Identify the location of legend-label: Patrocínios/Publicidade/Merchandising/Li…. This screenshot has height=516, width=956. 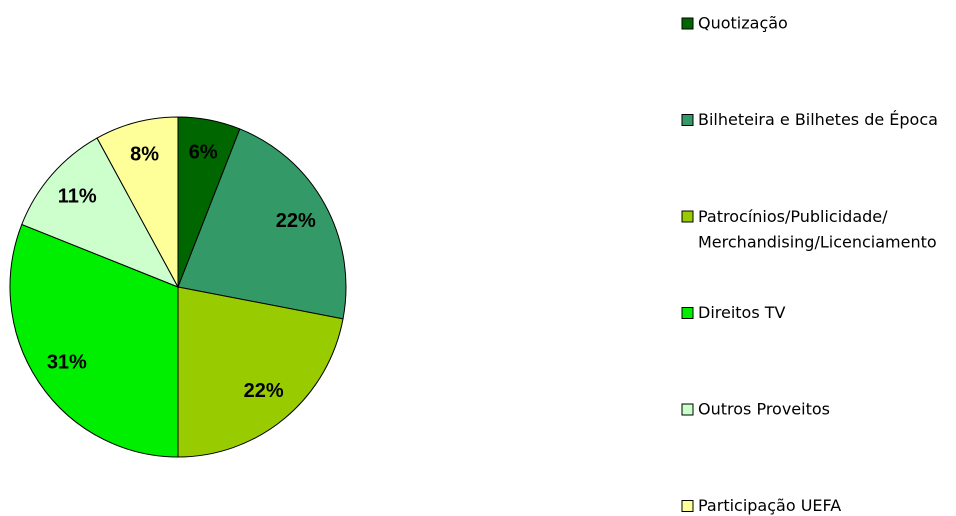
(817, 229).